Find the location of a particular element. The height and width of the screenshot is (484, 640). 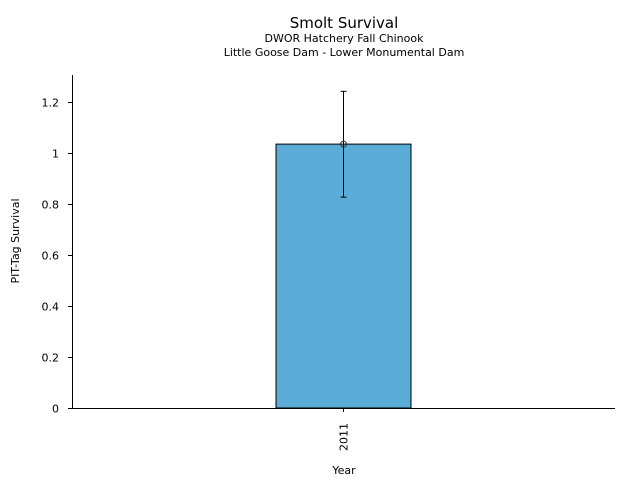

data-point-marker is located at coordinates (343, 144).